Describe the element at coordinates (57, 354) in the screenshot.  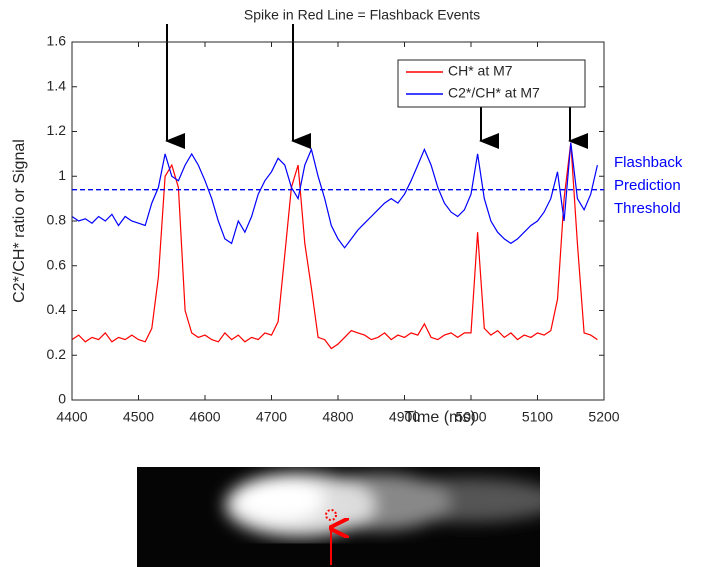
I see `y-tick-label: 0.2` at that location.